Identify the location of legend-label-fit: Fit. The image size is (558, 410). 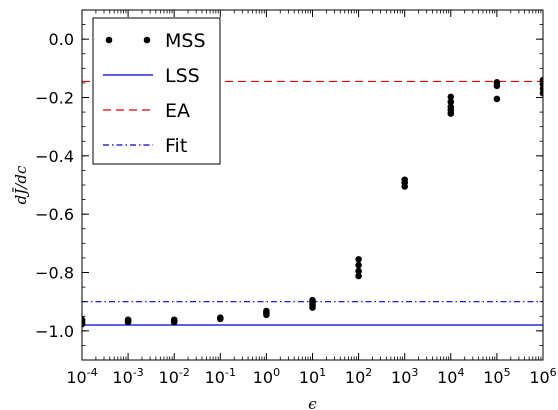
(176, 146).